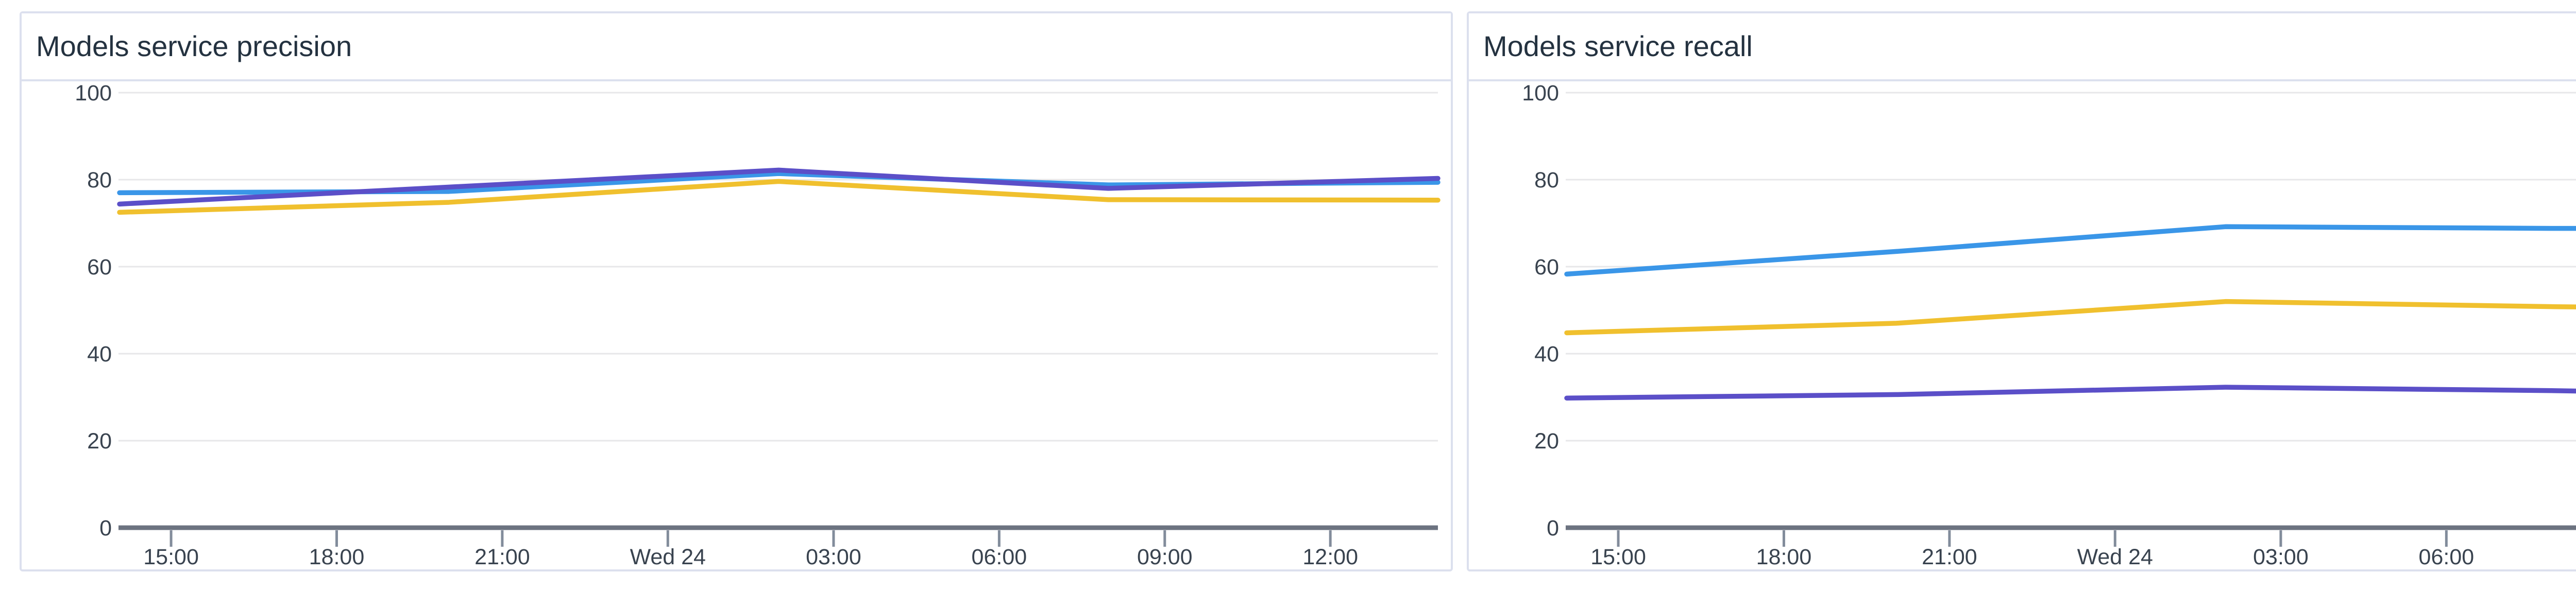 This screenshot has height=590, width=2576. What do you see at coordinates (736, 47) in the screenshot?
I see `panel-header: Models service precision` at bounding box center [736, 47].